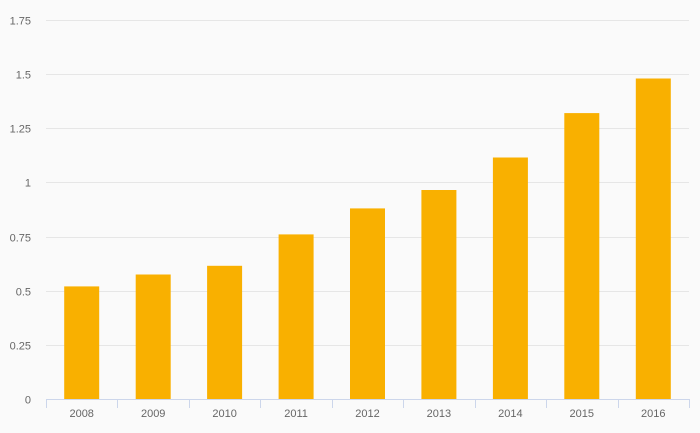  I want to click on bar-2009, so click(153, 337).